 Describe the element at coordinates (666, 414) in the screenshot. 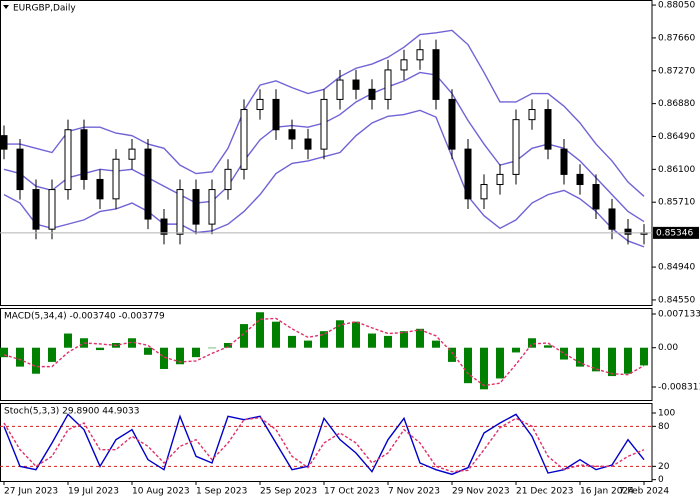

I see `y-tick-label: 100` at that location.